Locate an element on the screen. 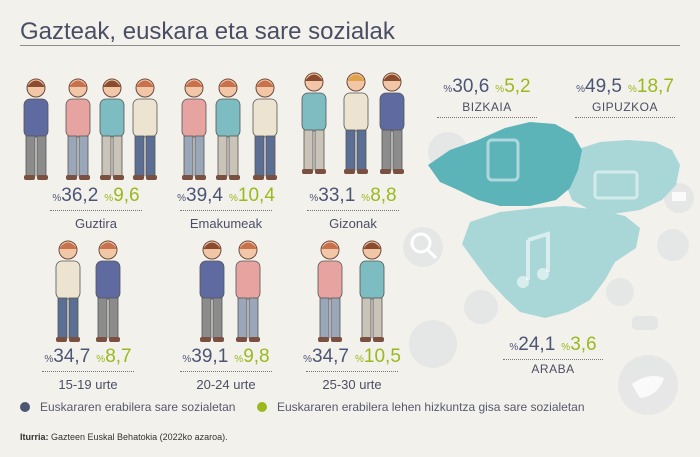  value-series1: 39,4 is located at coordinates (204, 195).